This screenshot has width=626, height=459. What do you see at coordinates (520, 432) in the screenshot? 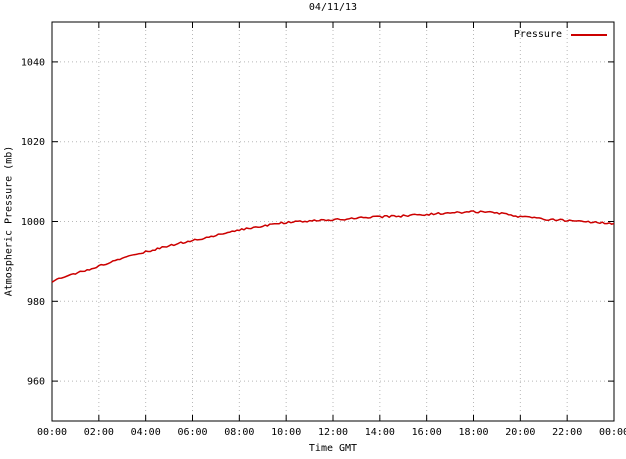
I see `x-tick-label: 20:00` at bounding box center [520, 432].